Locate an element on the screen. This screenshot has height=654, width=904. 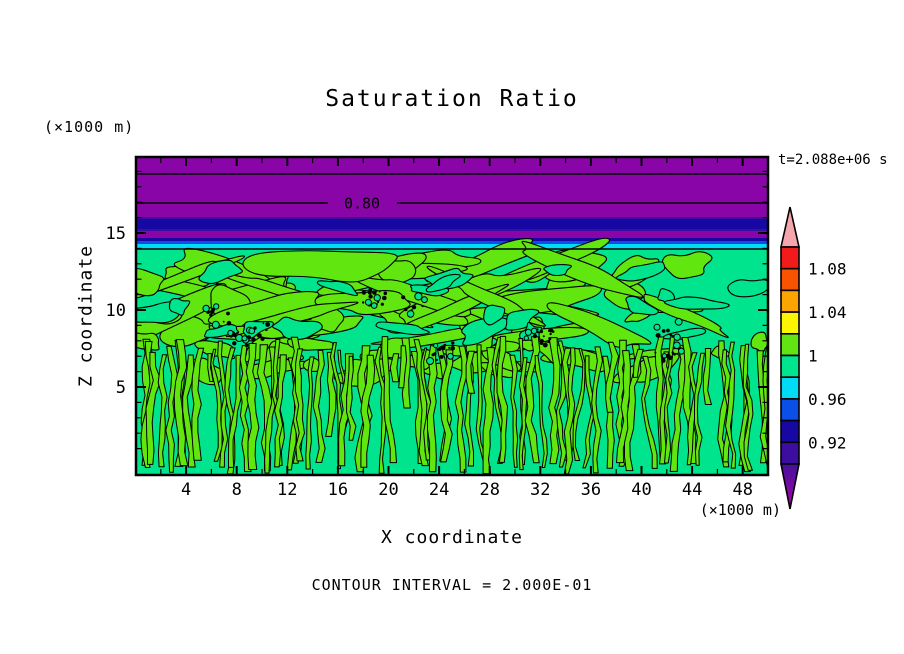
x-axis-title: X coordinate is located at coordinates (452, 537).